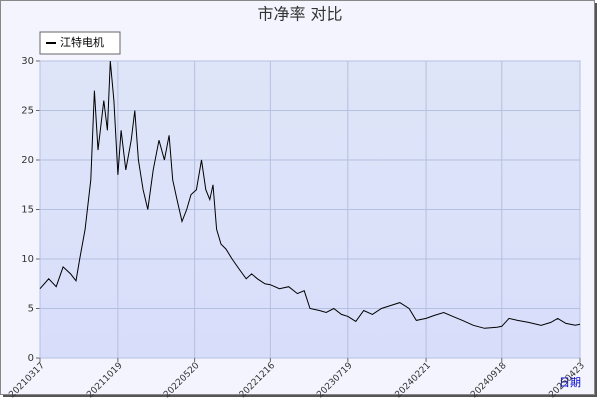  Describe the element at coordinates (570, 382) in the screenshot. I see `x-axis-label: 日期` at that location.